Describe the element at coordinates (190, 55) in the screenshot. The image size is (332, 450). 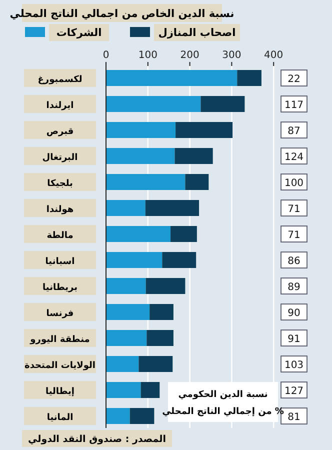
I see `x-tick-label: 200` at that location.